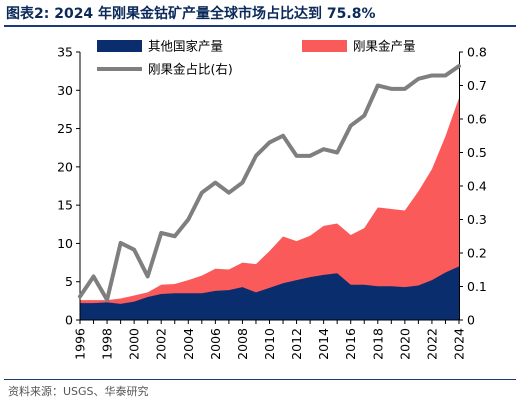  What do you see at coordinates (188, 344) in the screenshot?
I see `x-tick-label: 2004` at bounding box center [188, 344].